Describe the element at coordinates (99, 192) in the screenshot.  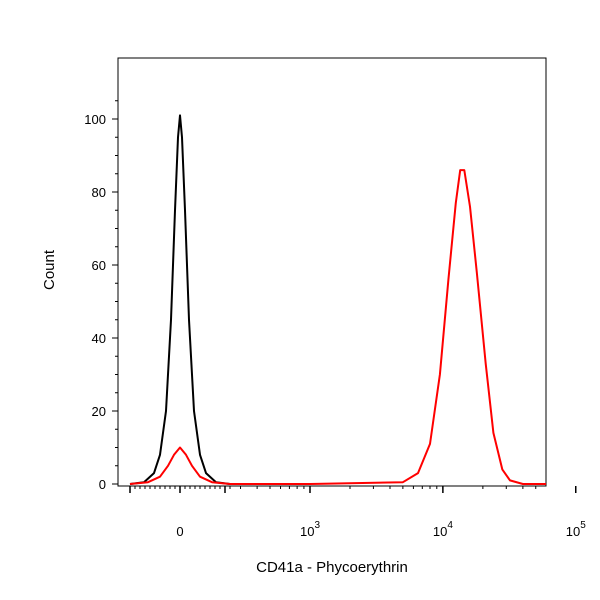
I see `y-tick-label: 80` at that location.